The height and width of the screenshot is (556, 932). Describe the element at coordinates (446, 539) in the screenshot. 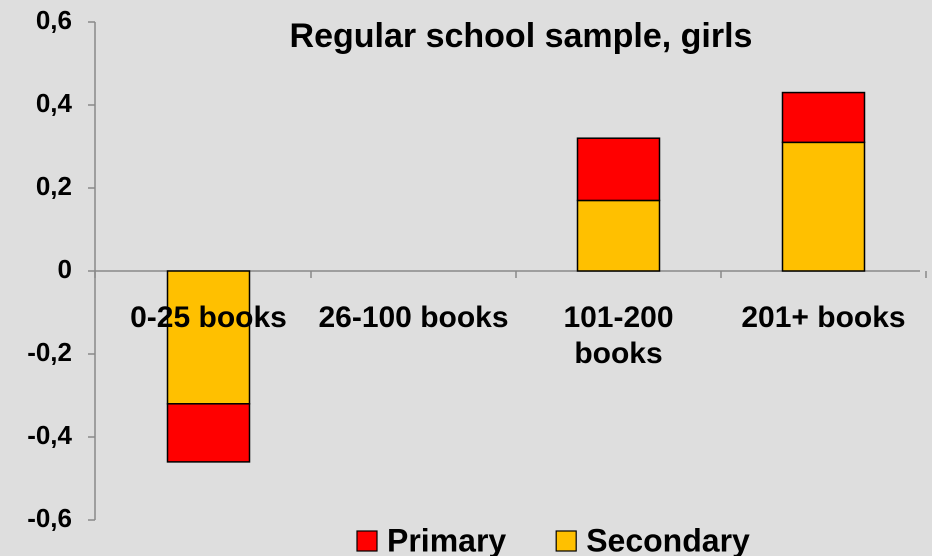

I see `legend-label: Primary` at that location.